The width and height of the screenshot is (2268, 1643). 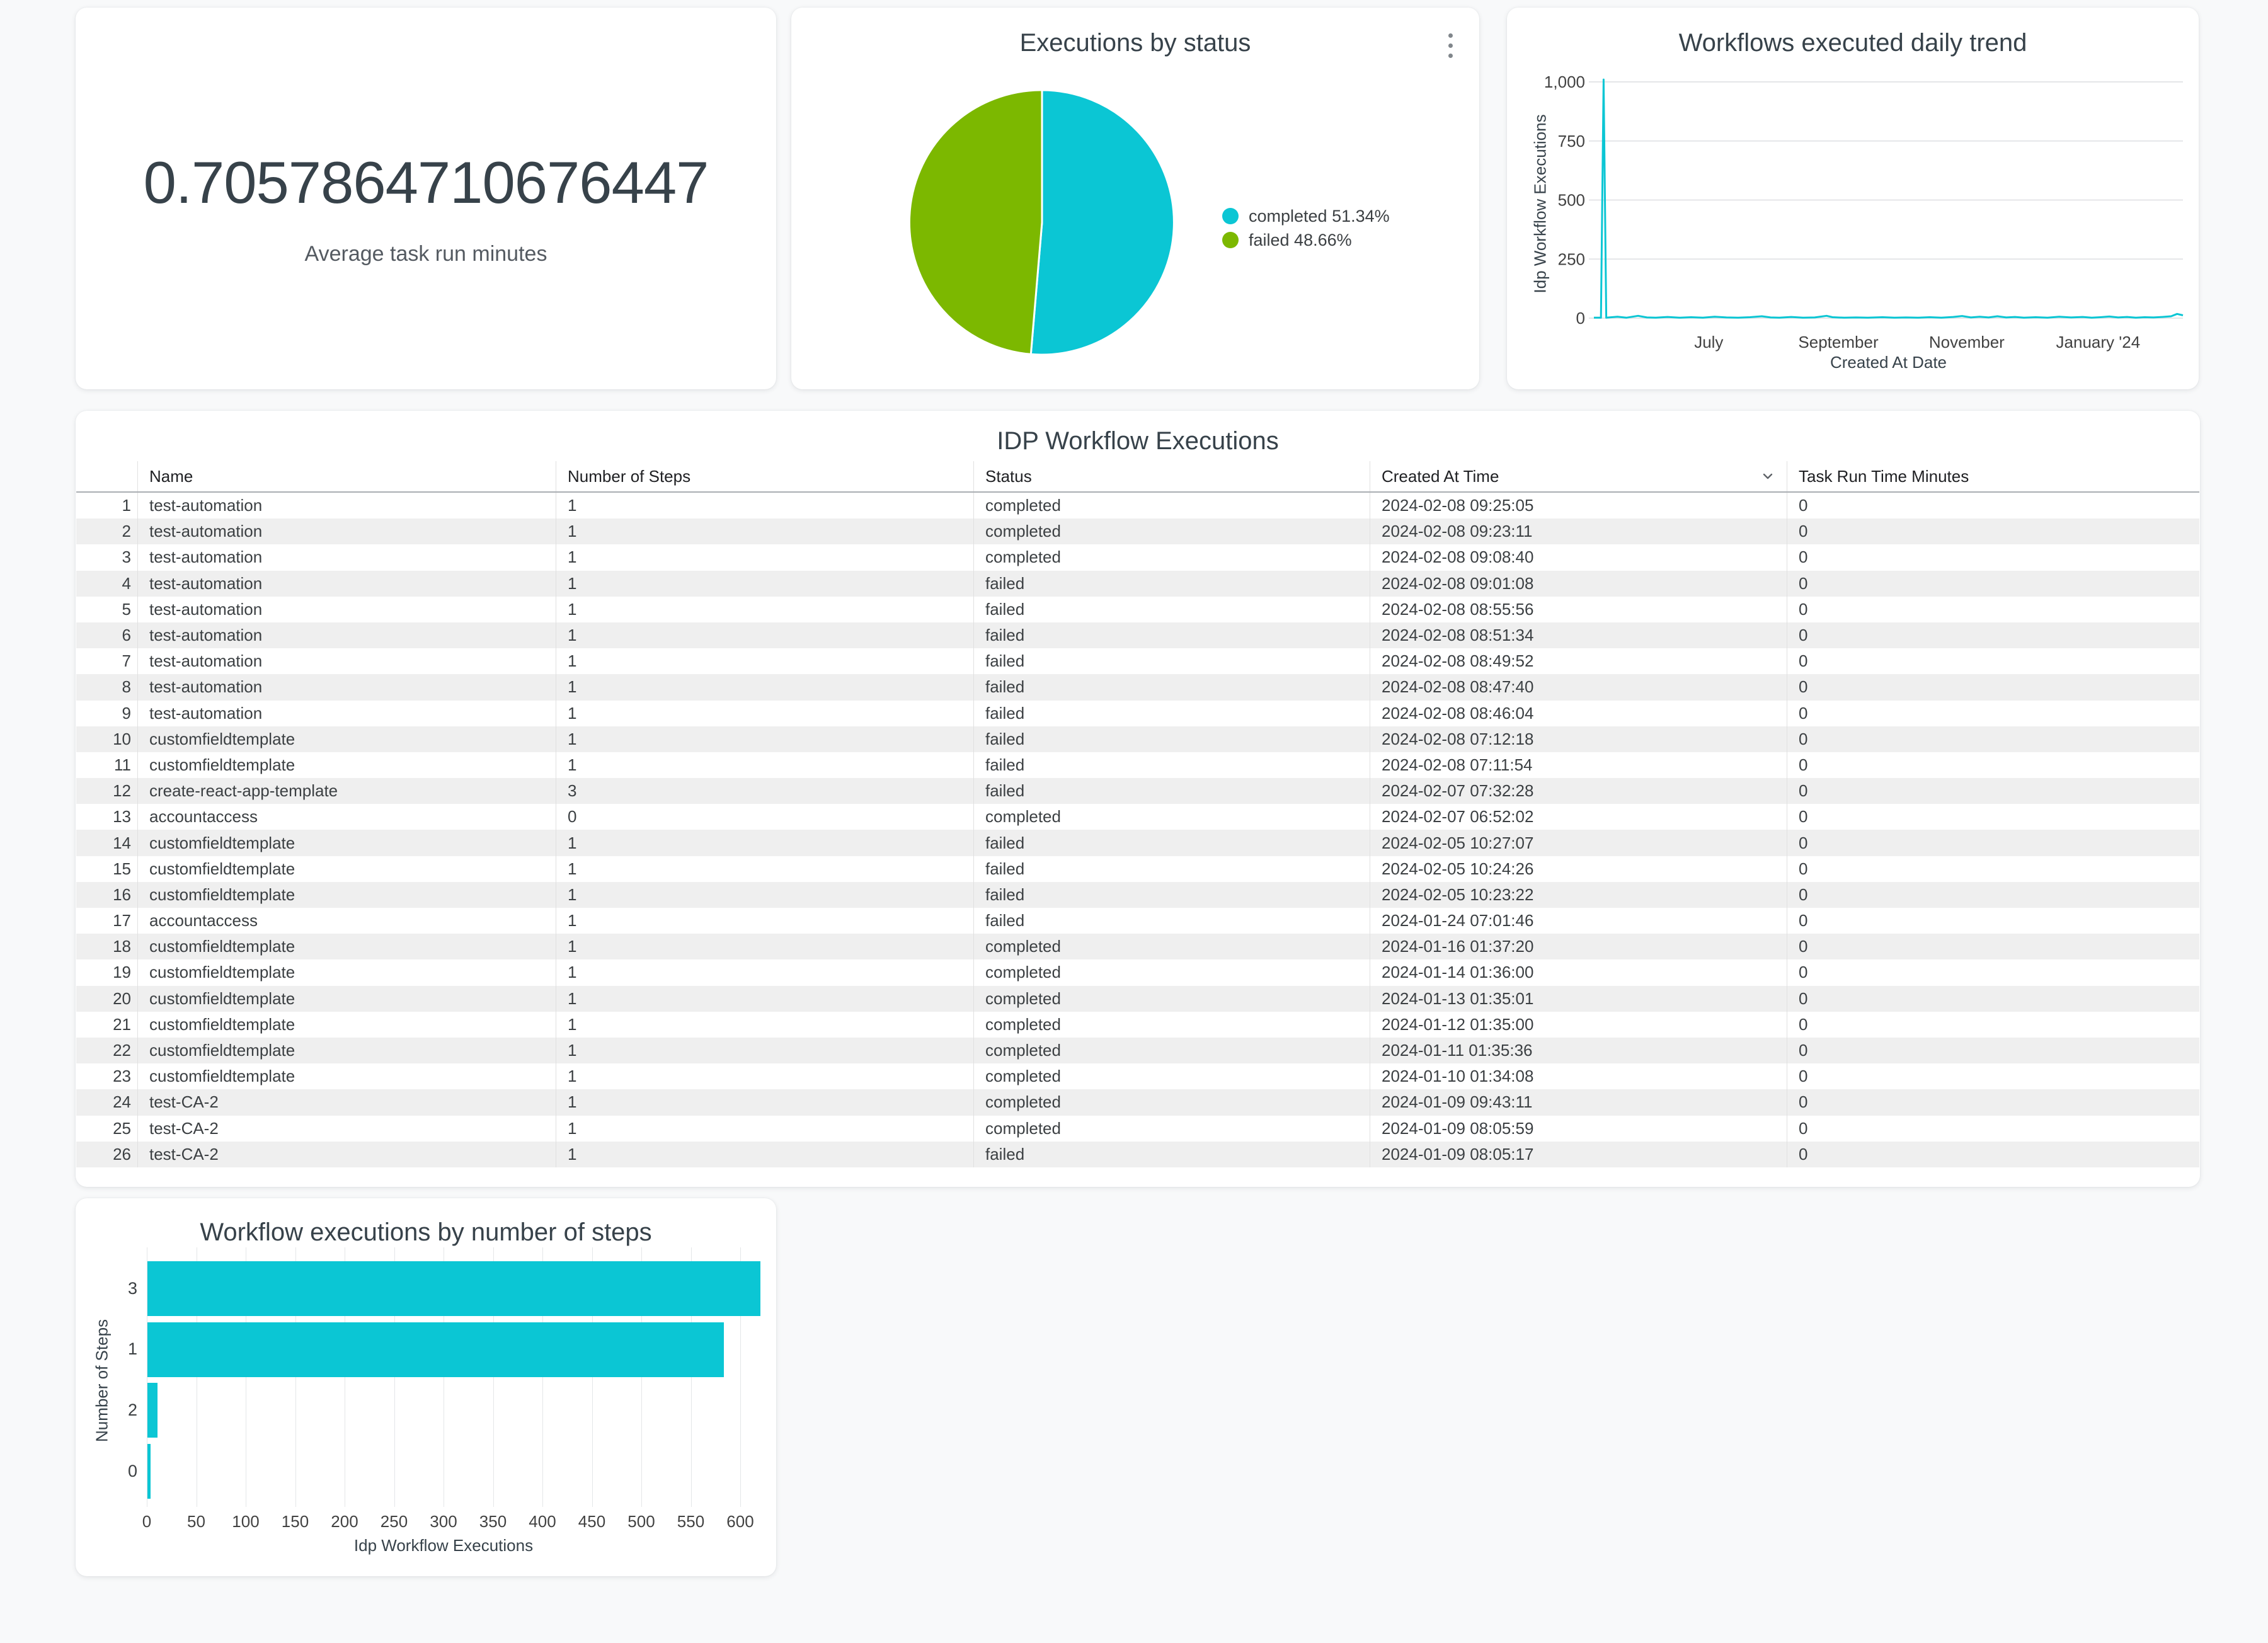 What do you see at coordinates (1767, 477) in the screenshot?
I see `sort-descending-chevron-icon` at bounding box center [1767, 477].